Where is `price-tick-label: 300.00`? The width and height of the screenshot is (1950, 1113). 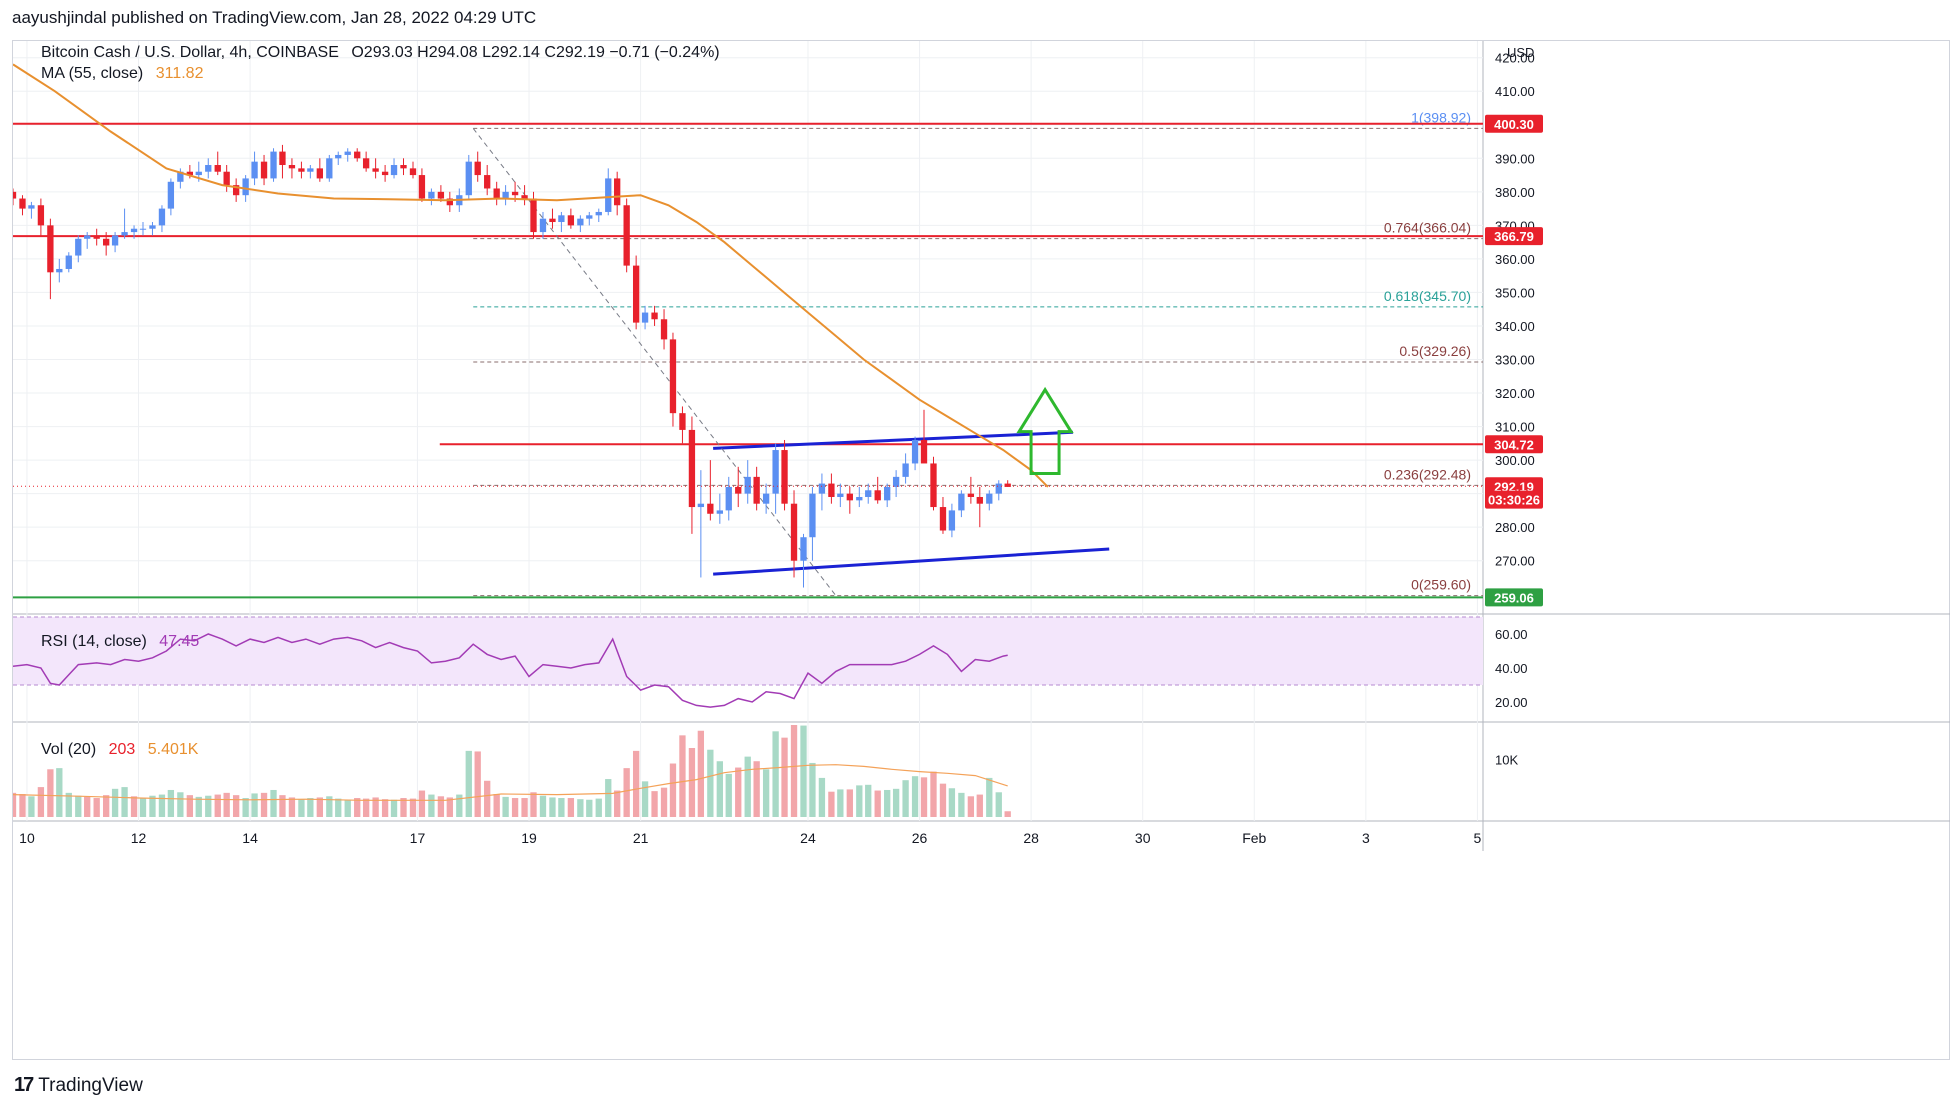 price-tick-label: 300.00 is located at coordinates (1515, 460).